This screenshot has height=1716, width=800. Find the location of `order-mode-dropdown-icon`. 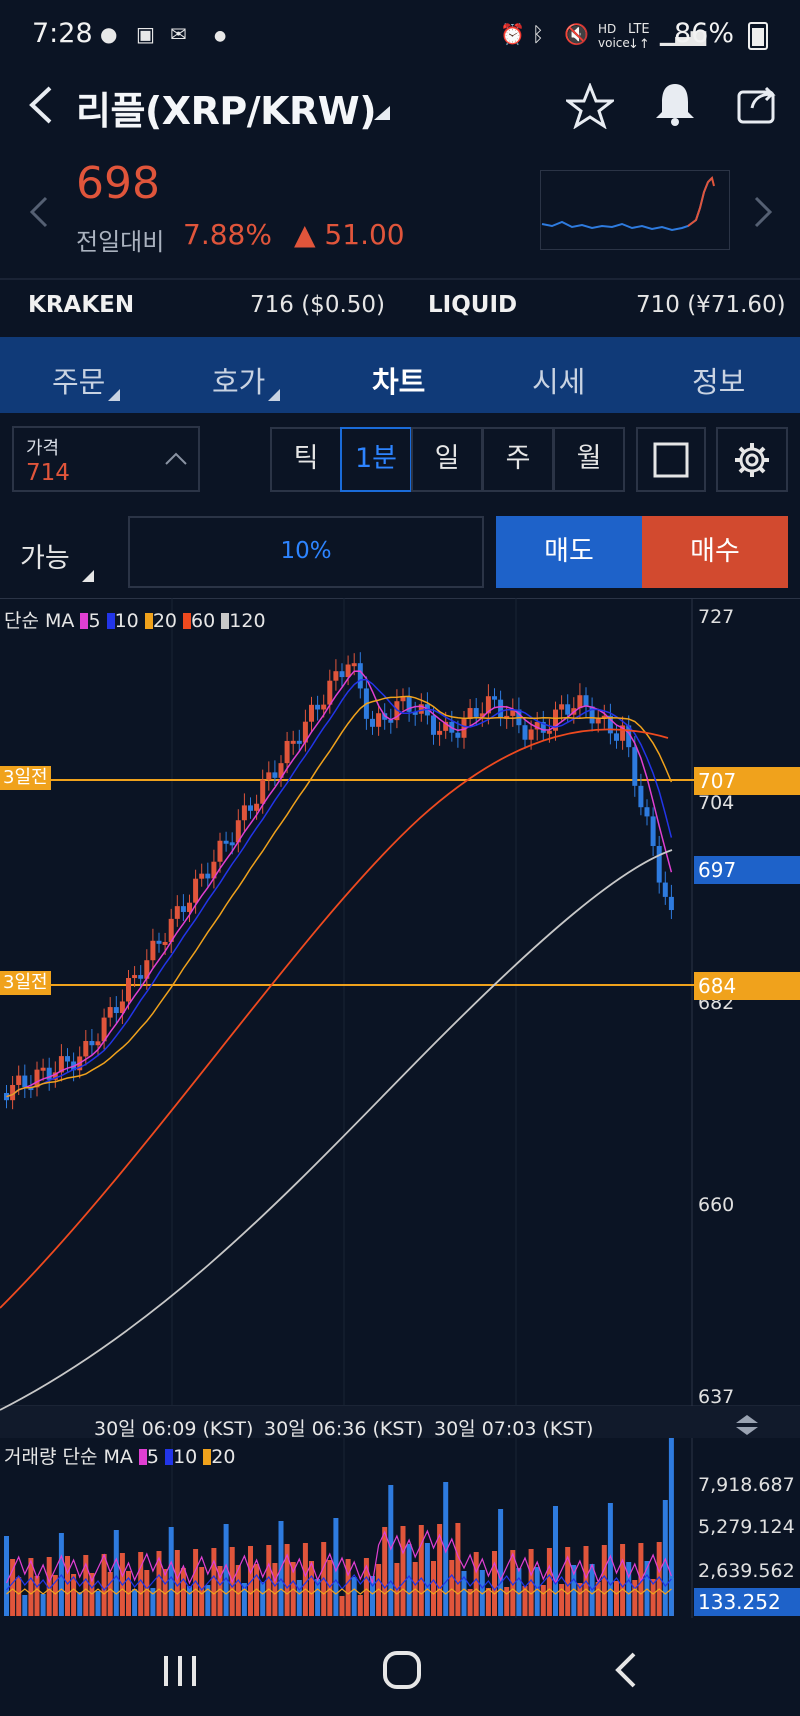

order-mode-dropdown-icon is located at coordinates (88, 576).